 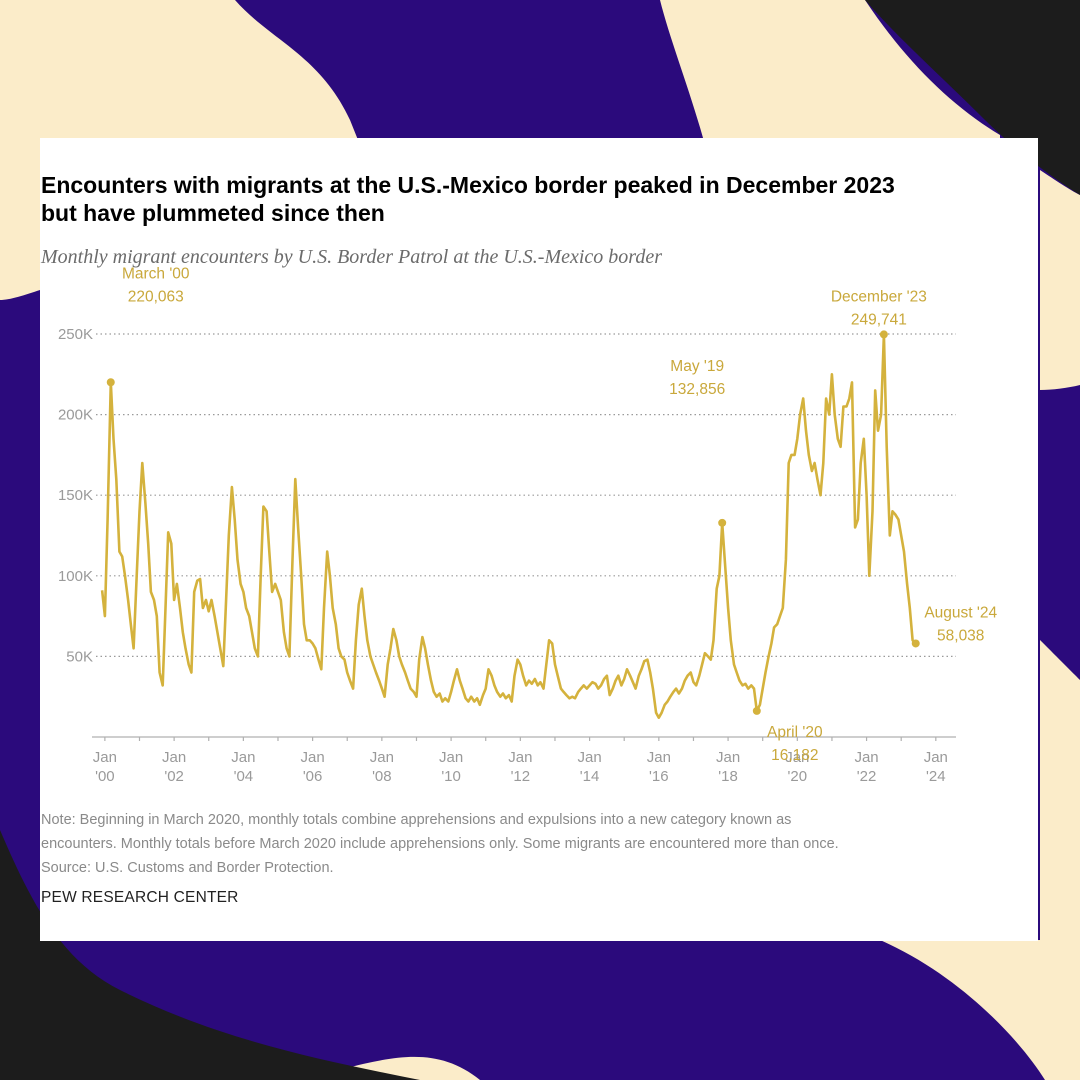 What do you see at coordinates (728, 767) in the screenshot?
I see `x-tick-label-2018: Jan '18` at bounding box center [728, 767].